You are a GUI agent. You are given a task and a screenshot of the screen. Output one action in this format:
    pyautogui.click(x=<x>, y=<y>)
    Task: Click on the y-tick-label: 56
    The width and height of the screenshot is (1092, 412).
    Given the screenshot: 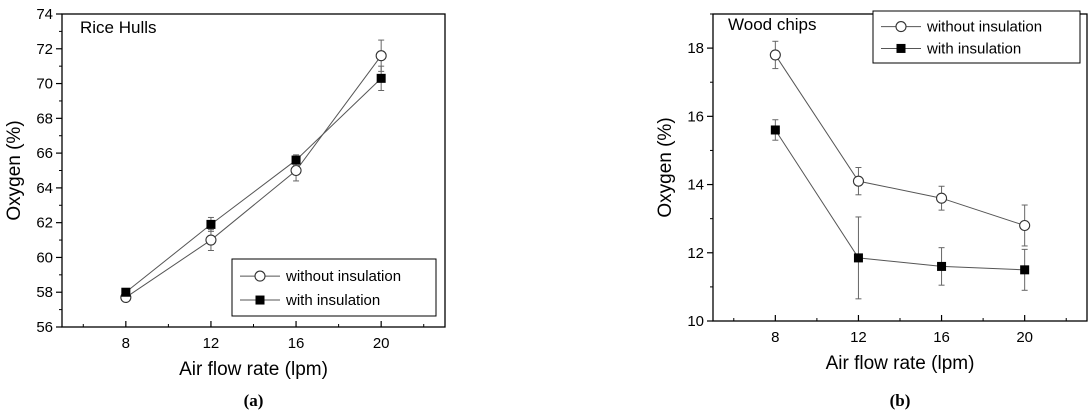 What is the action you would take?
    pyautogui.click(x=44, y=327)
    